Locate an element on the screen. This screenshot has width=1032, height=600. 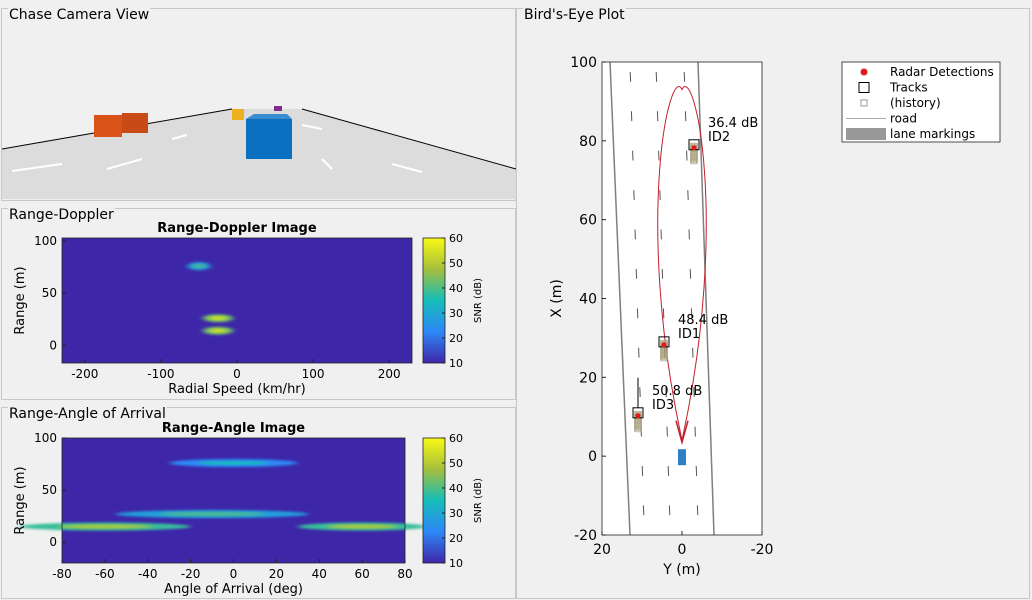
legend-swatch-history is located at coordinates (864, 103).